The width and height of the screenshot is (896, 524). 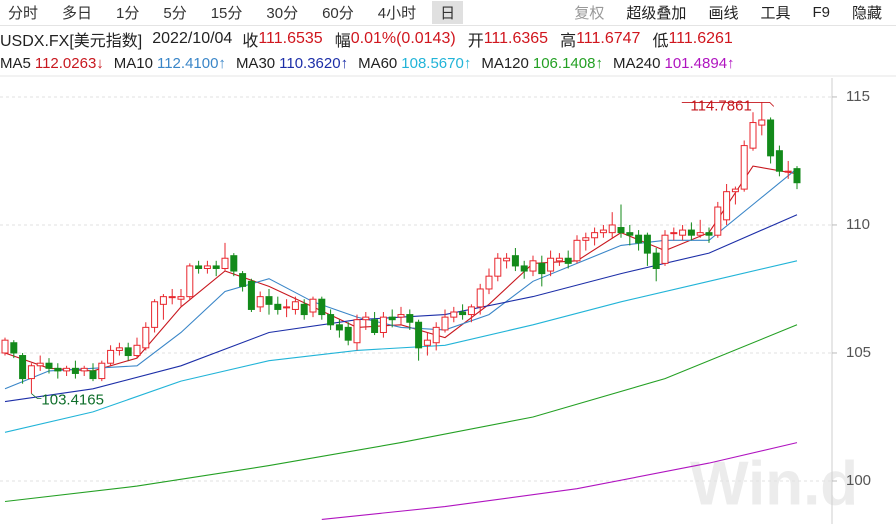 I want to click on high-pointer, so click(x=728, y=104).